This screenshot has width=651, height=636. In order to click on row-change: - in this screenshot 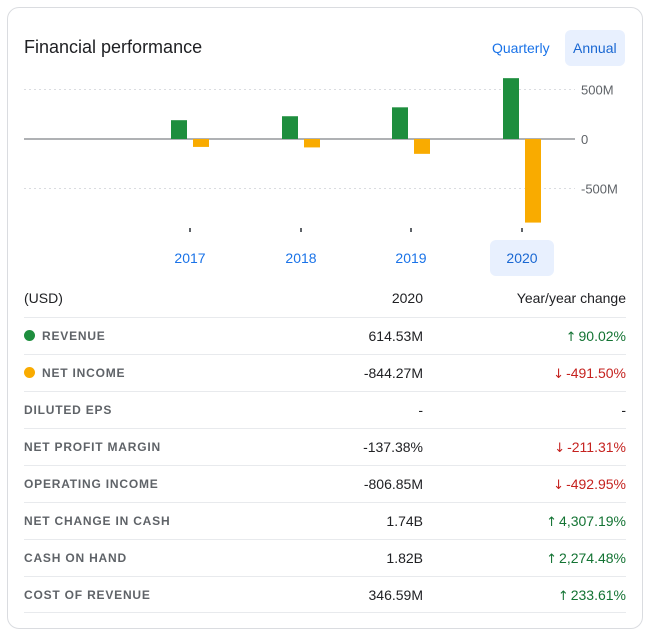, I will do `click(623, 410)`.